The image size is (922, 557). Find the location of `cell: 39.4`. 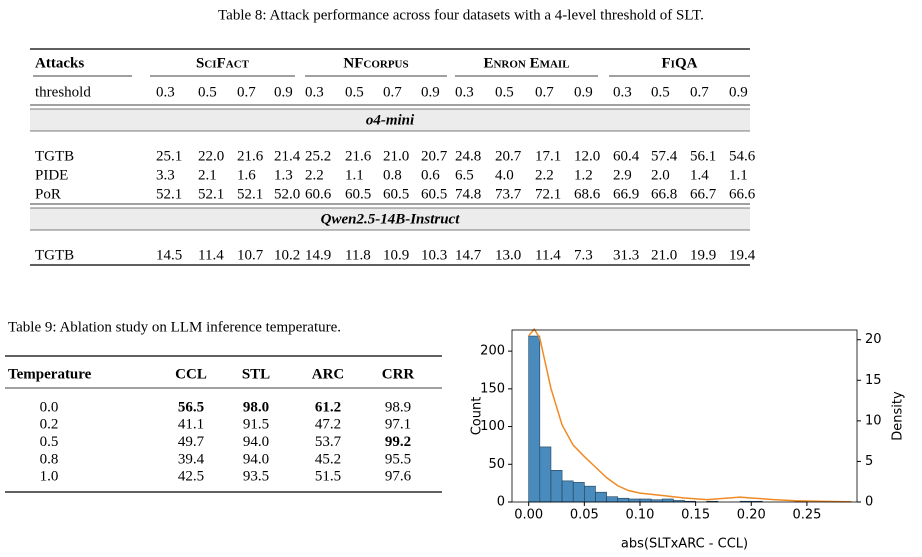

cell: 39.4 is located at coordinates (191, 459).